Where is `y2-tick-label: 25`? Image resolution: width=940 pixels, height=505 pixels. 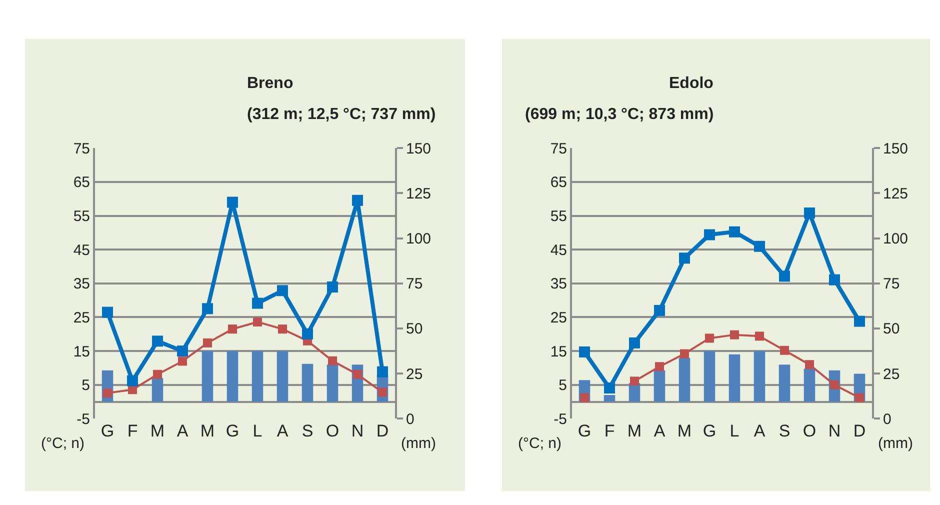
y2-tick-label: 25 is located at coordinates (891, 374).